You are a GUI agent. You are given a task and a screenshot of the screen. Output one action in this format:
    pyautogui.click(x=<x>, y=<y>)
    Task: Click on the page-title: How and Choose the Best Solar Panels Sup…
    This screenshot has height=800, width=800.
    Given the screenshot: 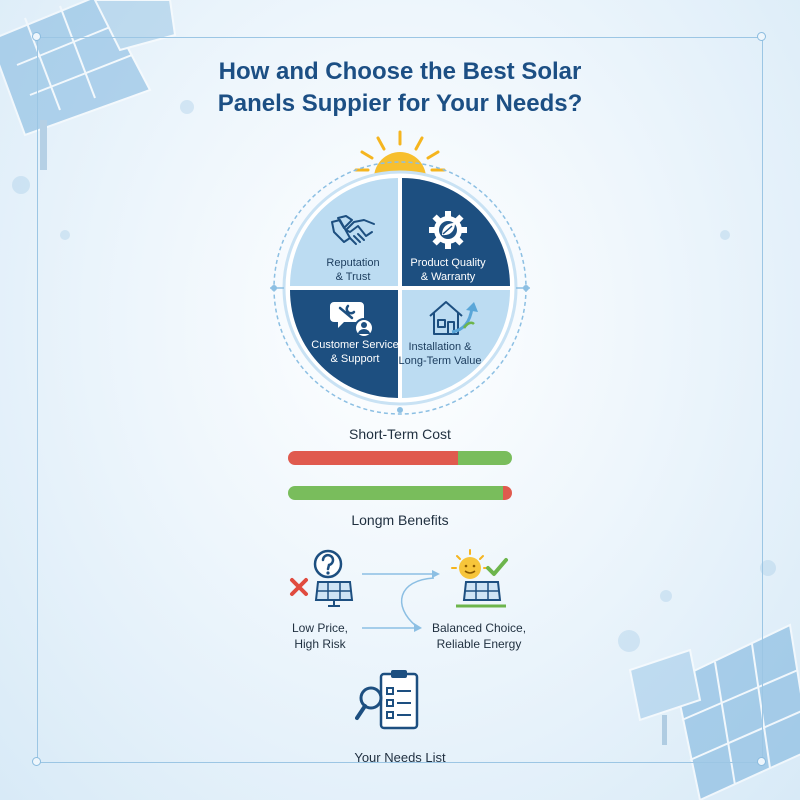 What is the action you would take?
    pyautogui.click(x=400, y=88)
    